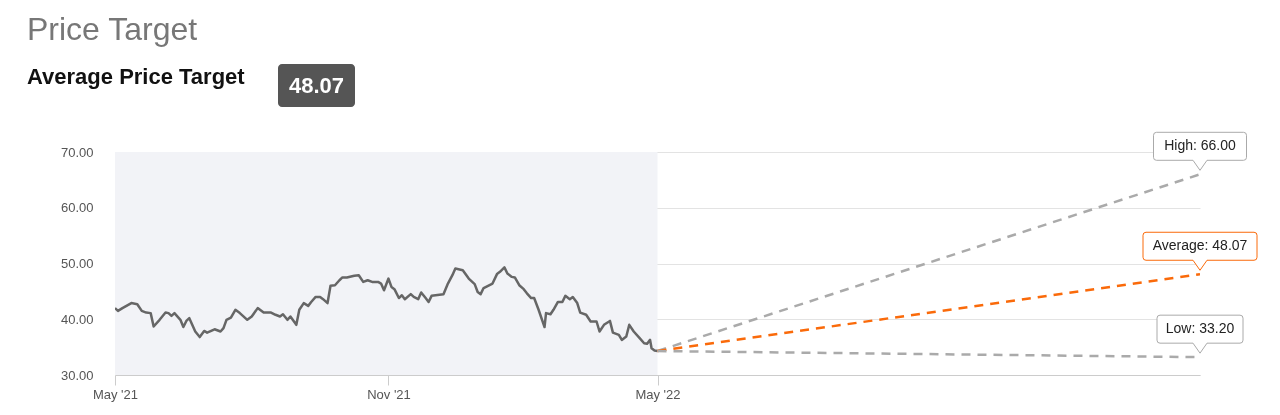 The height and width of the screenshot is (415, 1280). What do you see at coordinates (1200, 245) in the screenshot?
I see `data-label: Average: 48.07` at bounding box center [1200, 245].